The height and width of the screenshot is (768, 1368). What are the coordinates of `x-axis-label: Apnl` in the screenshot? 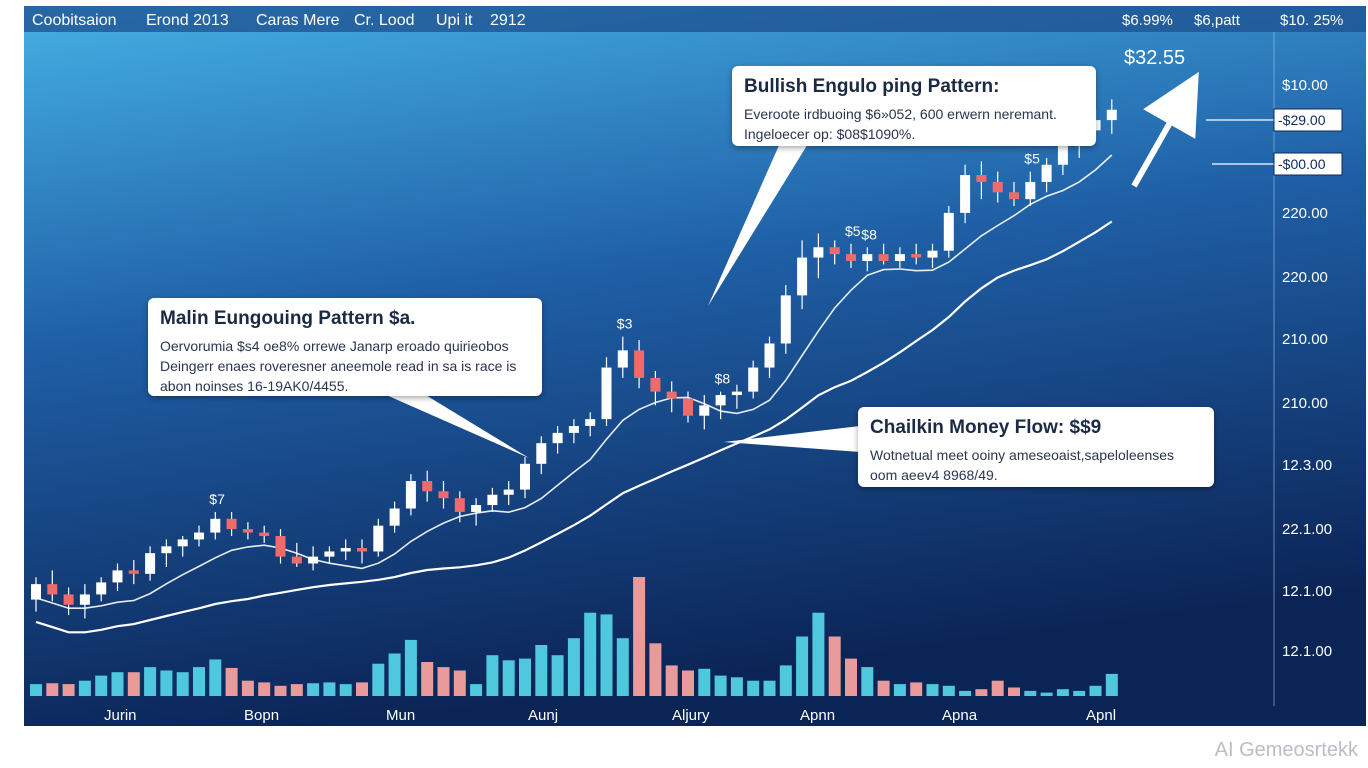 It's located at (1101, 715).